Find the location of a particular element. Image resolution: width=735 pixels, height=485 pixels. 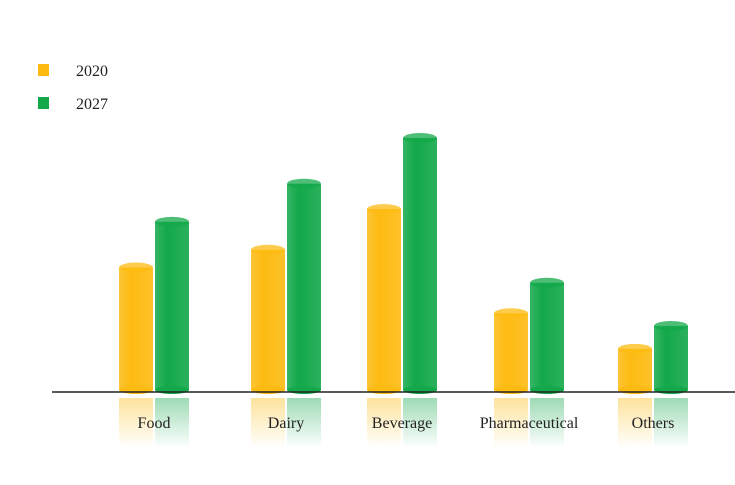

bar-reflection-pharmaceutical-2020 is located at coordinates (511, 423).